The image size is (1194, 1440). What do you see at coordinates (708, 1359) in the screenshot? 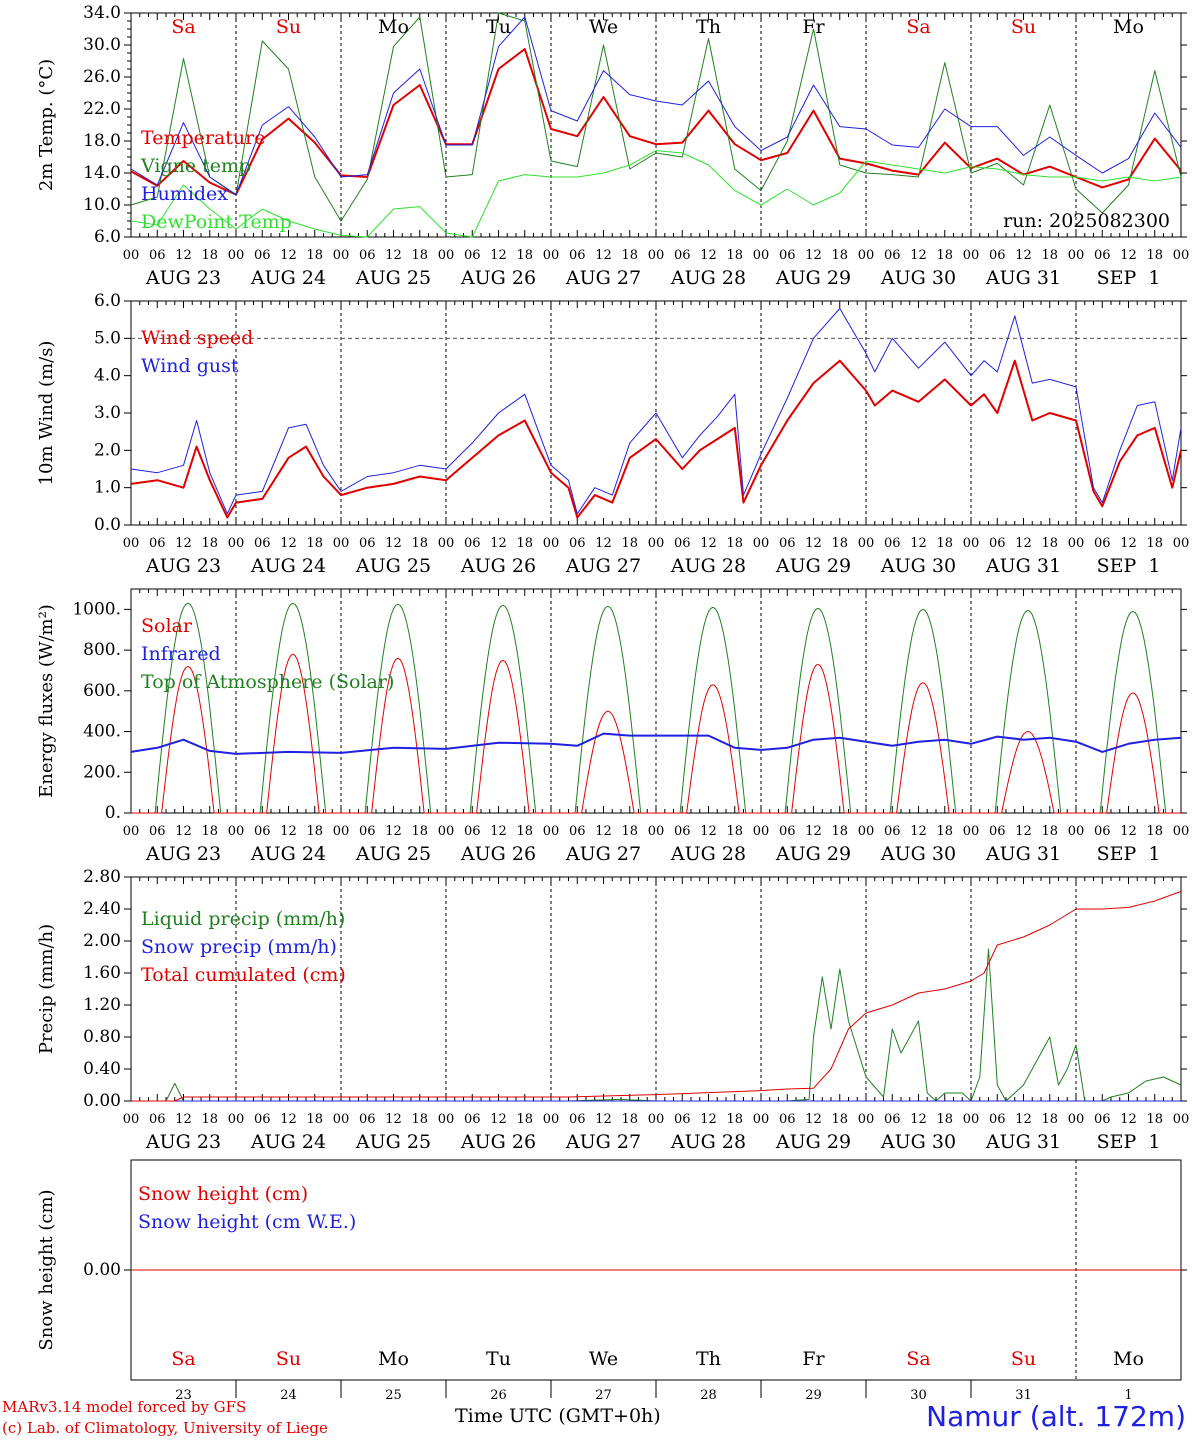
I see `weekday-label: Th` at bounding box center [708, 1359].